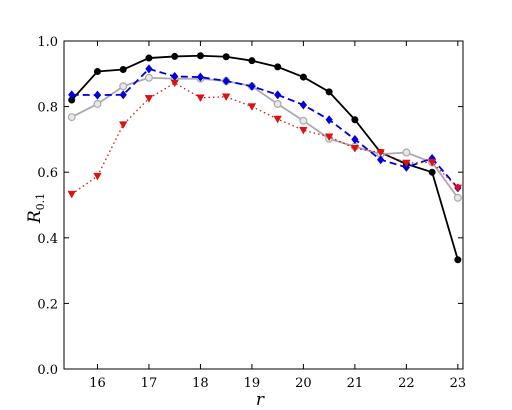 This screenshot has width=512, height=410. What do you see at coordinates (458, 383) in the screenshot?
I see `x-tick-label: 23` at bounding box center [458, 383].